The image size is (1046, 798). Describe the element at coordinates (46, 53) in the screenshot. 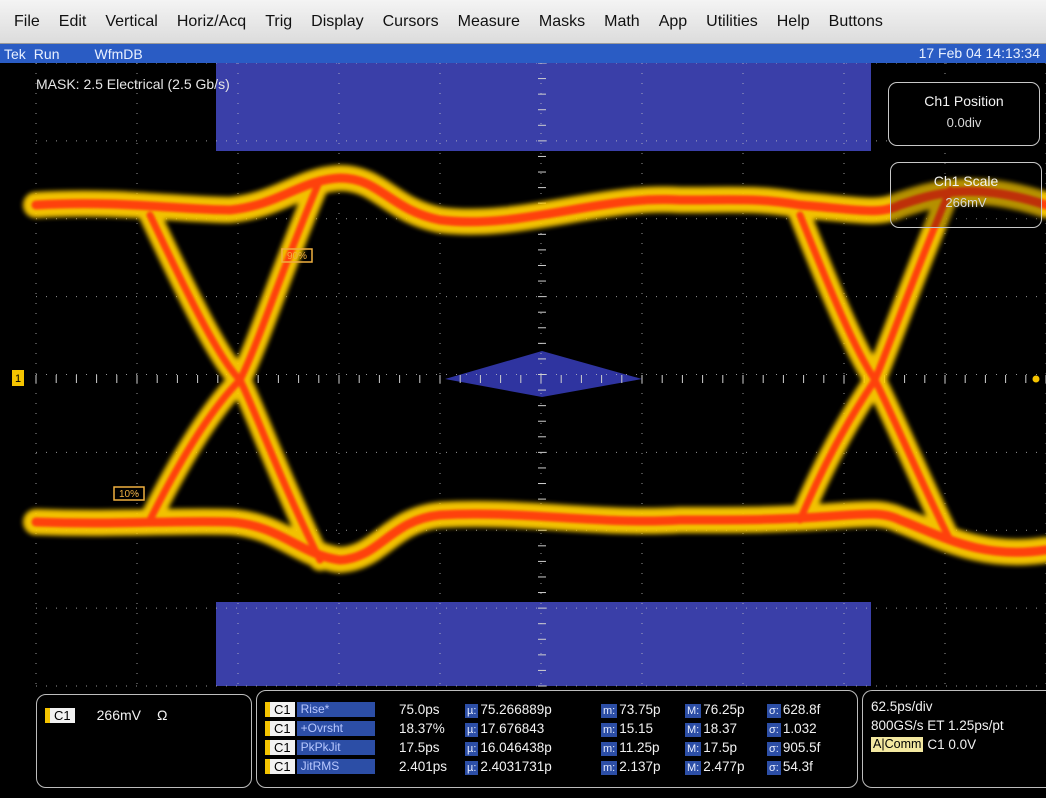

I see `run-state: Run` at that location.